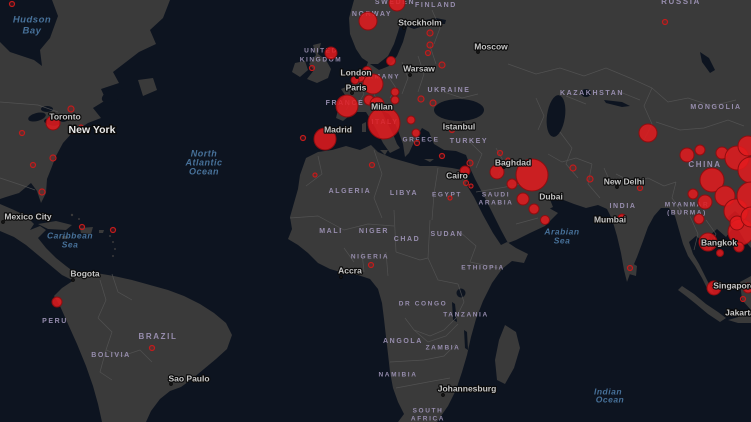  What do you see at coordinates (608, 391) in the screenshot?
I see `ocean-label: Indian` at bounding box center [608, 391].